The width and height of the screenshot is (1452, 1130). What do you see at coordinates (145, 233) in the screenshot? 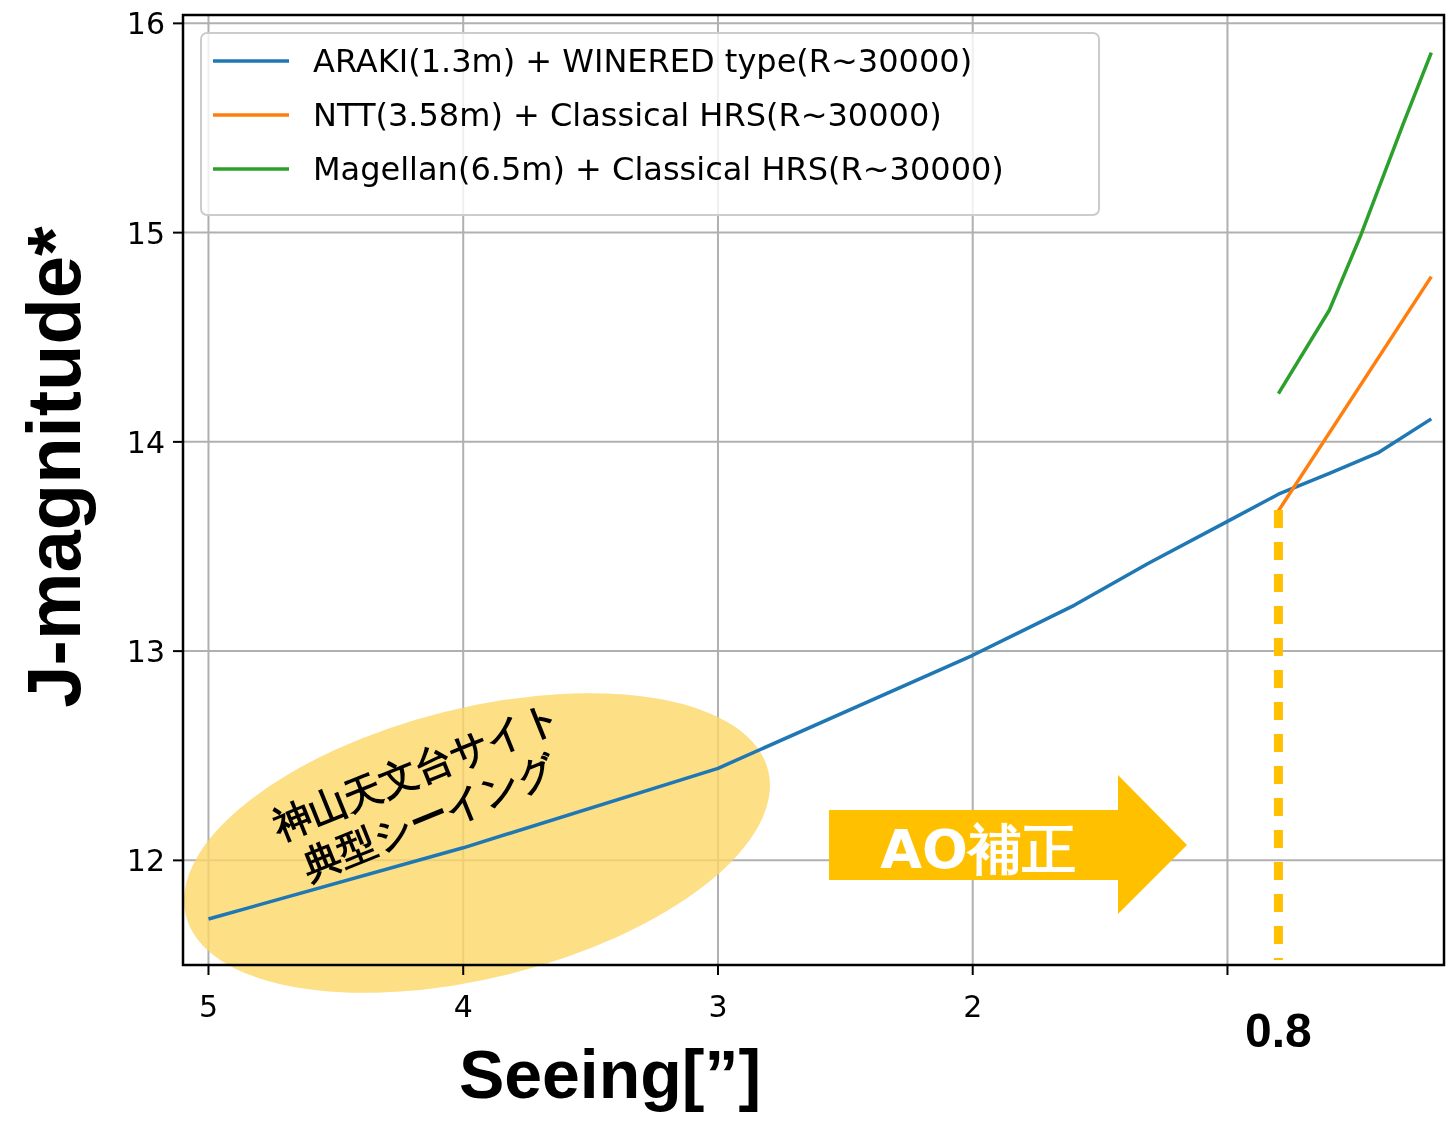
I see `y-tick-label: 15` at bounding box center [145, 233].